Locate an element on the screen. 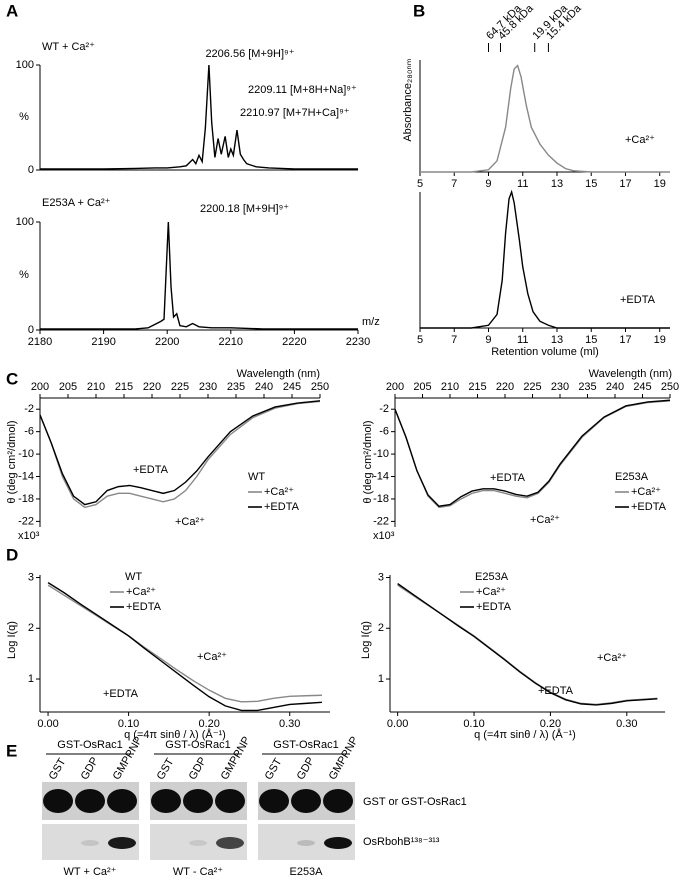 This screenshot has height=887, width=685. x-axis-label: Retention volume (ml) is located at coordinates (545, 352).